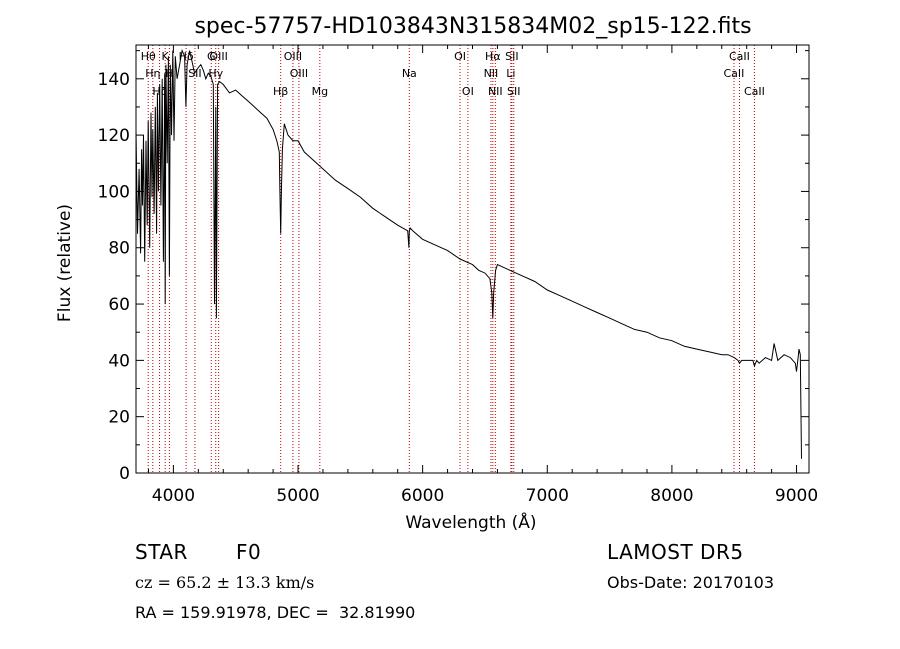 The width and height of the screenshot is (900, 649). I want to click on marker-label-14: Na, so click(409, 73).